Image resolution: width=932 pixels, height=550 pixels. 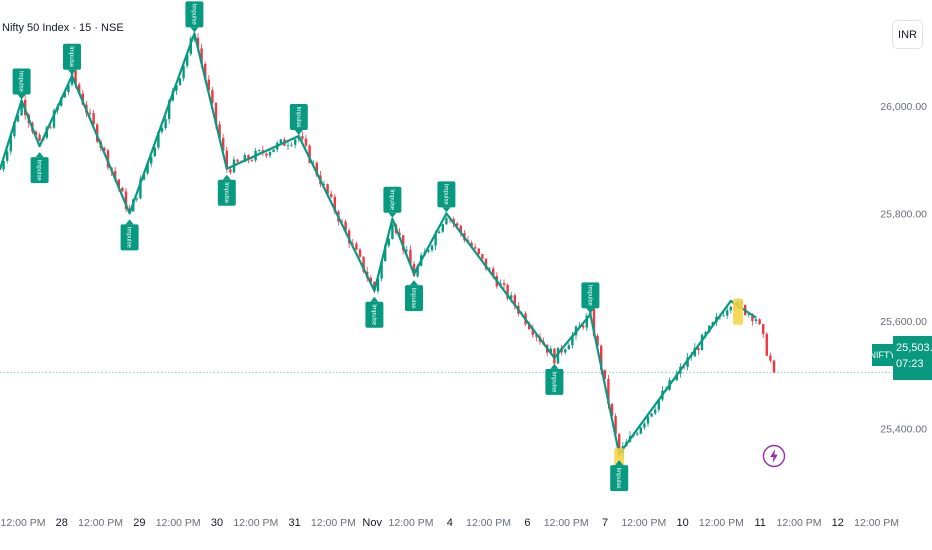 What do you see at coordinates (907, 34) in the screenshot?
I see `currency-button: INR` at bounding box center [907, 34].